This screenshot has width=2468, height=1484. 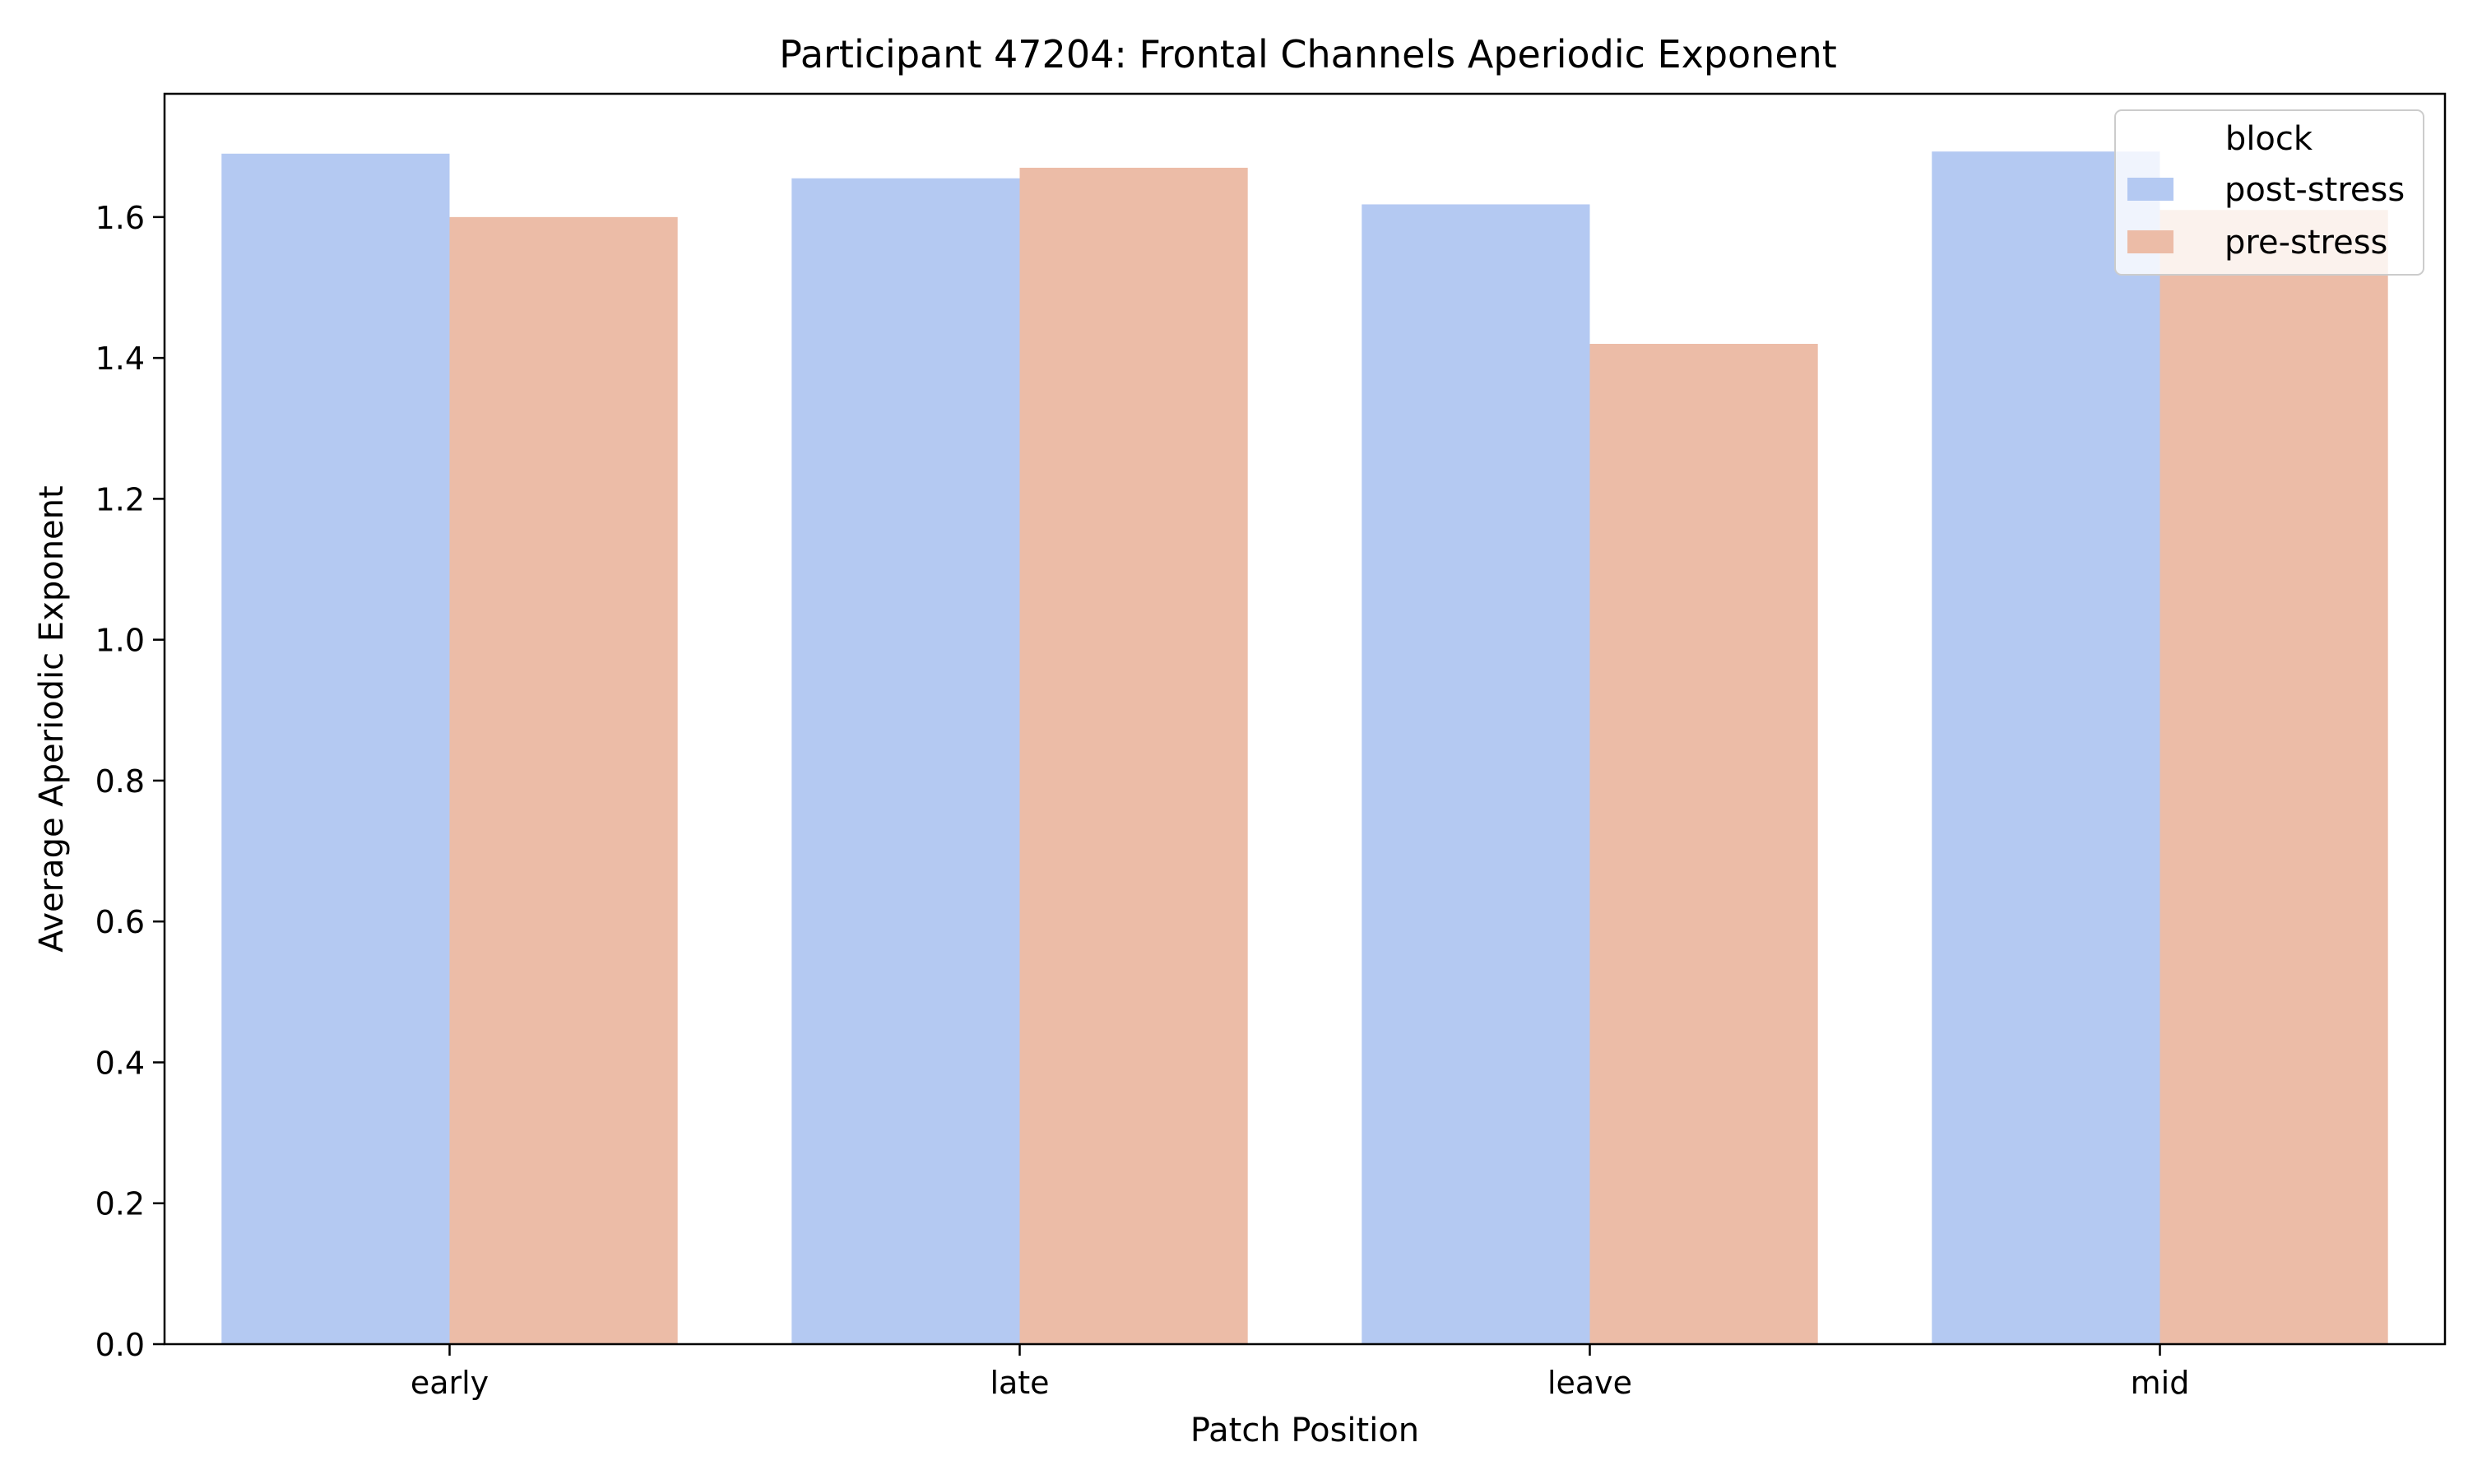 What do you see at coordinates (1589, 1383) in the screenshot?
I see `x-tick-label: leave` at bounding box center [1589, 1383].